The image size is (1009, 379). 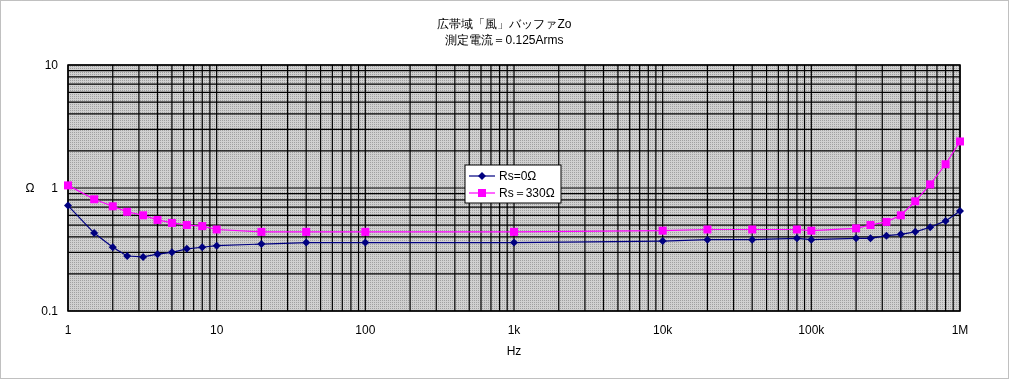 I want to click on x-tick-label: 1M, so click(x=960, y=330).